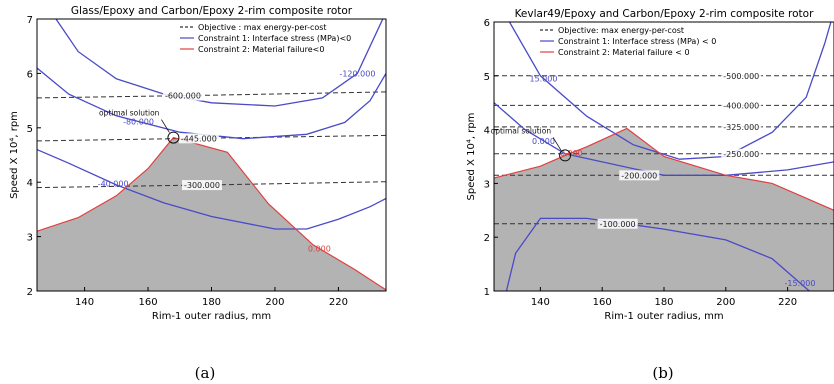 The width and height of the screenshot is (834, 384). Describe the element at coordinates (487, 292) in the screenshot. I see `y-tick-label: 1` at that location.